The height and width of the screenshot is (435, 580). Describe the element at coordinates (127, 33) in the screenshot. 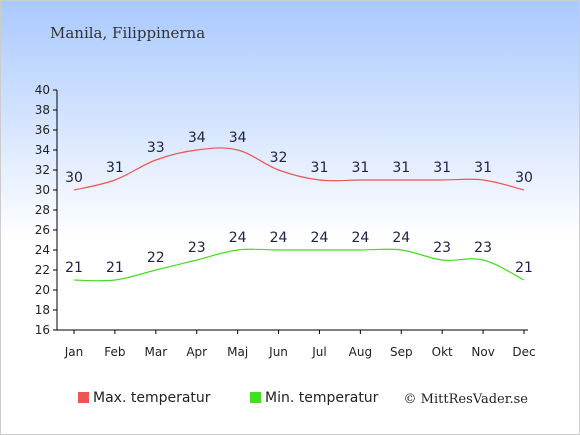

I see `chart-title: Manila, Filippinerna` at that location.